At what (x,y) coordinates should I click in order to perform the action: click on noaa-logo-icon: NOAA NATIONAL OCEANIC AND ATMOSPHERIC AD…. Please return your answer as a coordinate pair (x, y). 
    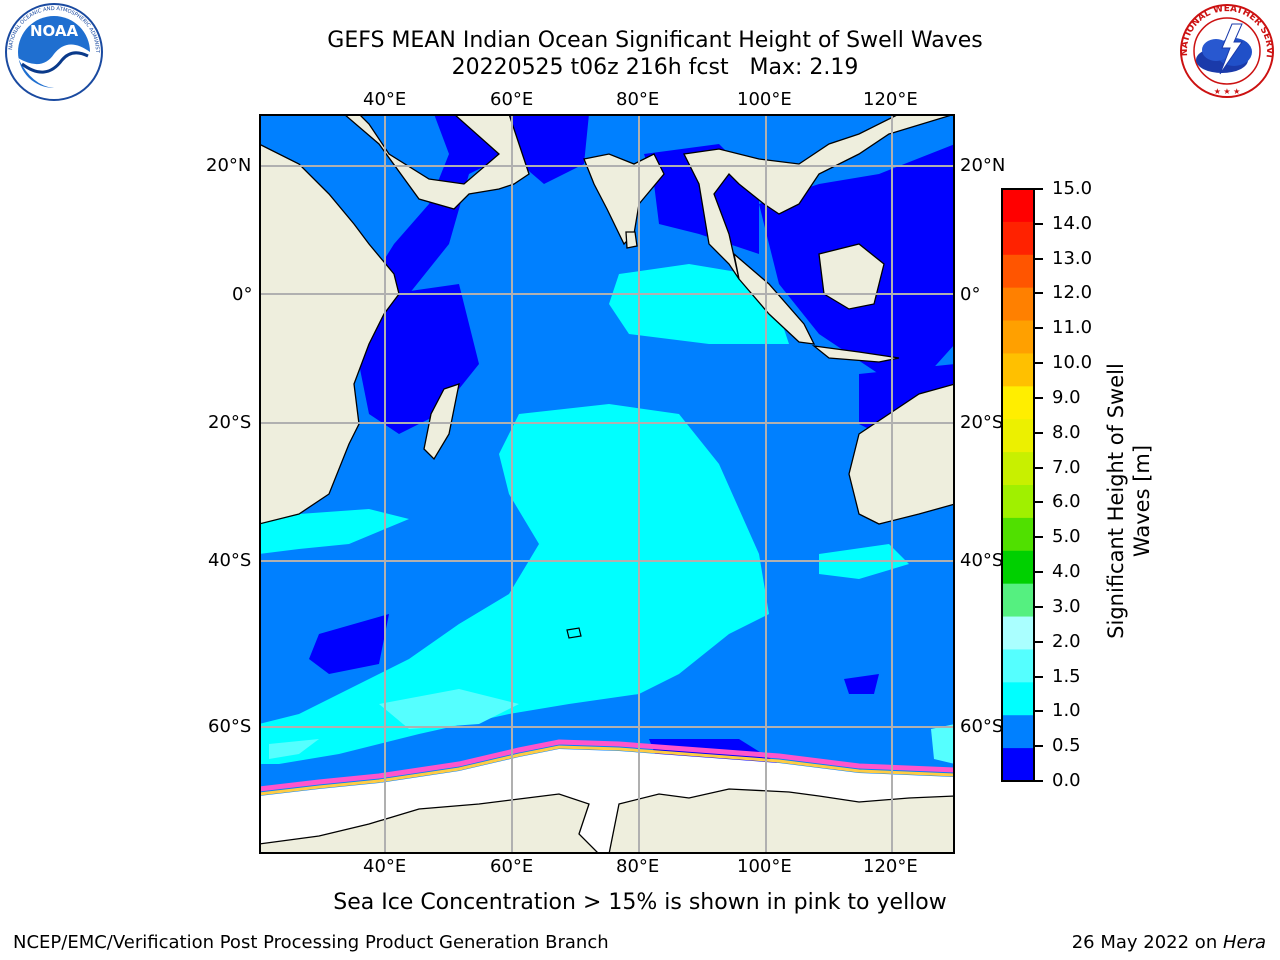
    Looking at the image, I should click on (52, 51).